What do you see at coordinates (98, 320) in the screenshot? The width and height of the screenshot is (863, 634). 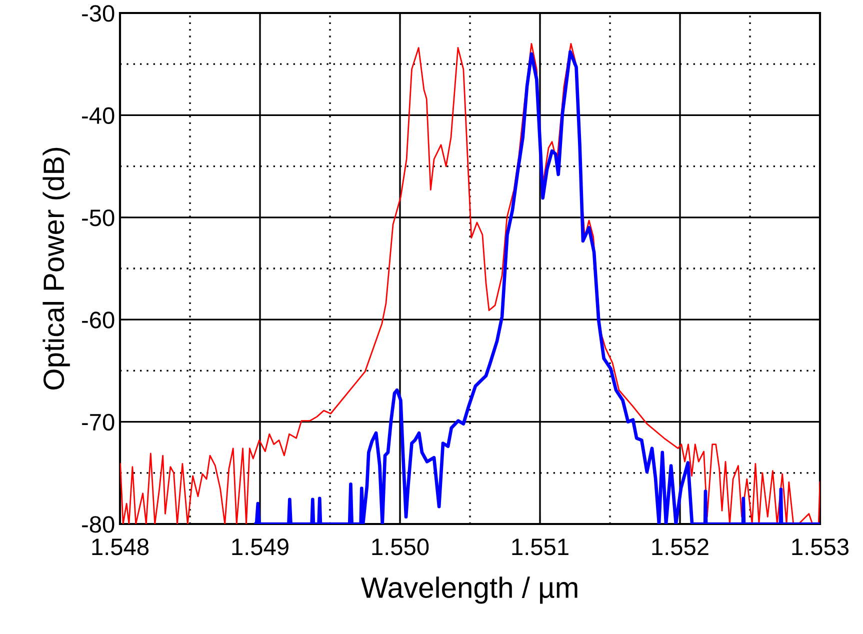 I see `y-tick-label: -60` at bounding box center [98, 320].